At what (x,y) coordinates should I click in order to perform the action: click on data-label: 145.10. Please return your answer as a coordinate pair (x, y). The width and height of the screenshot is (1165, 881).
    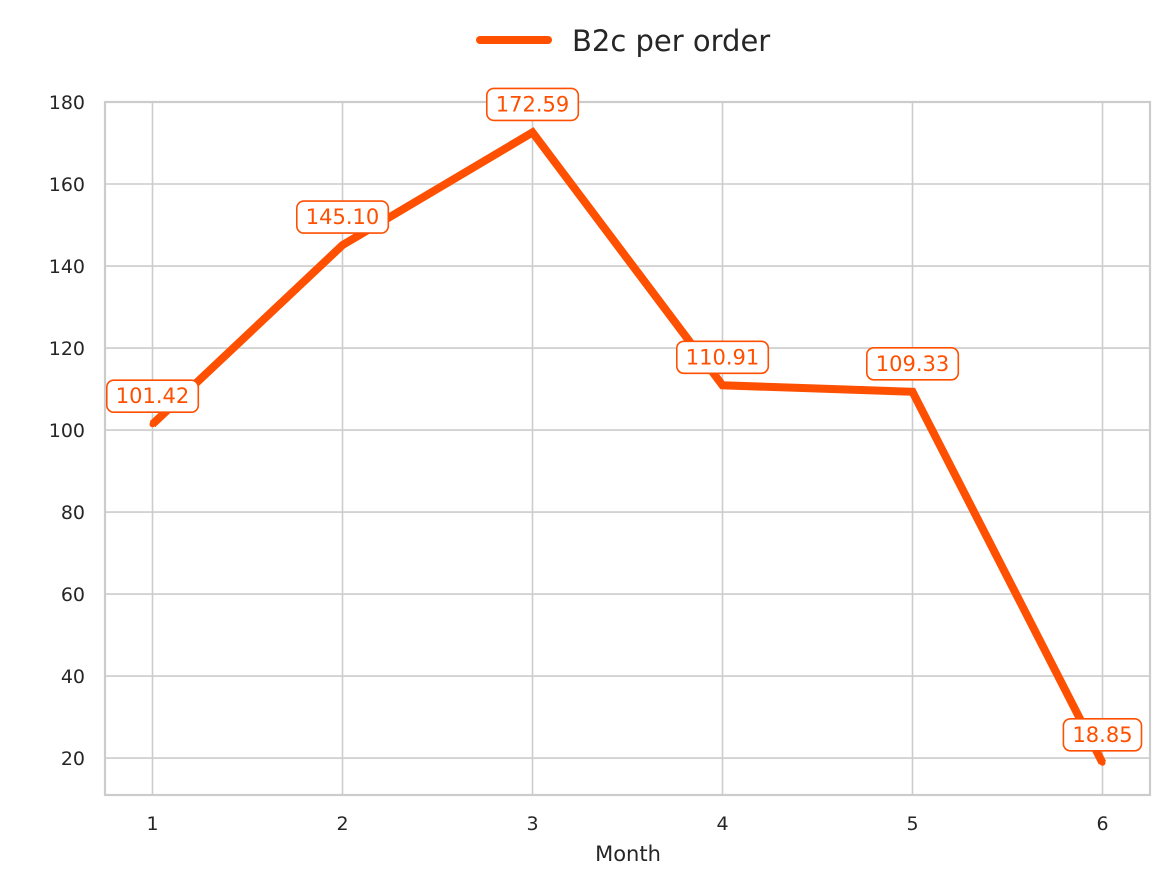
    Looking at the image, I should click on (342, 217).